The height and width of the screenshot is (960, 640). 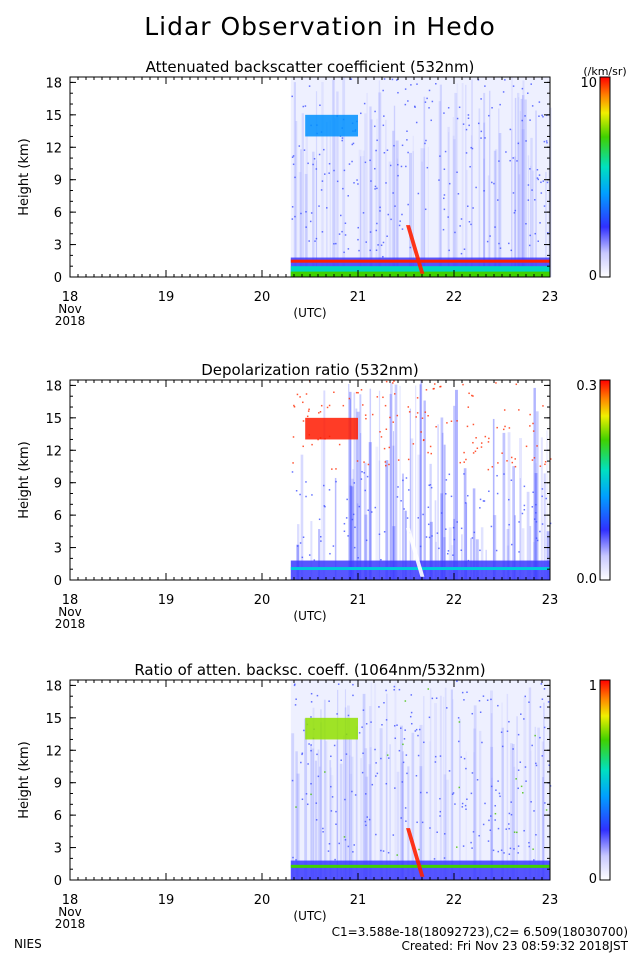 I want to click on y-tick-label: 6, so click(x=58, y=213).